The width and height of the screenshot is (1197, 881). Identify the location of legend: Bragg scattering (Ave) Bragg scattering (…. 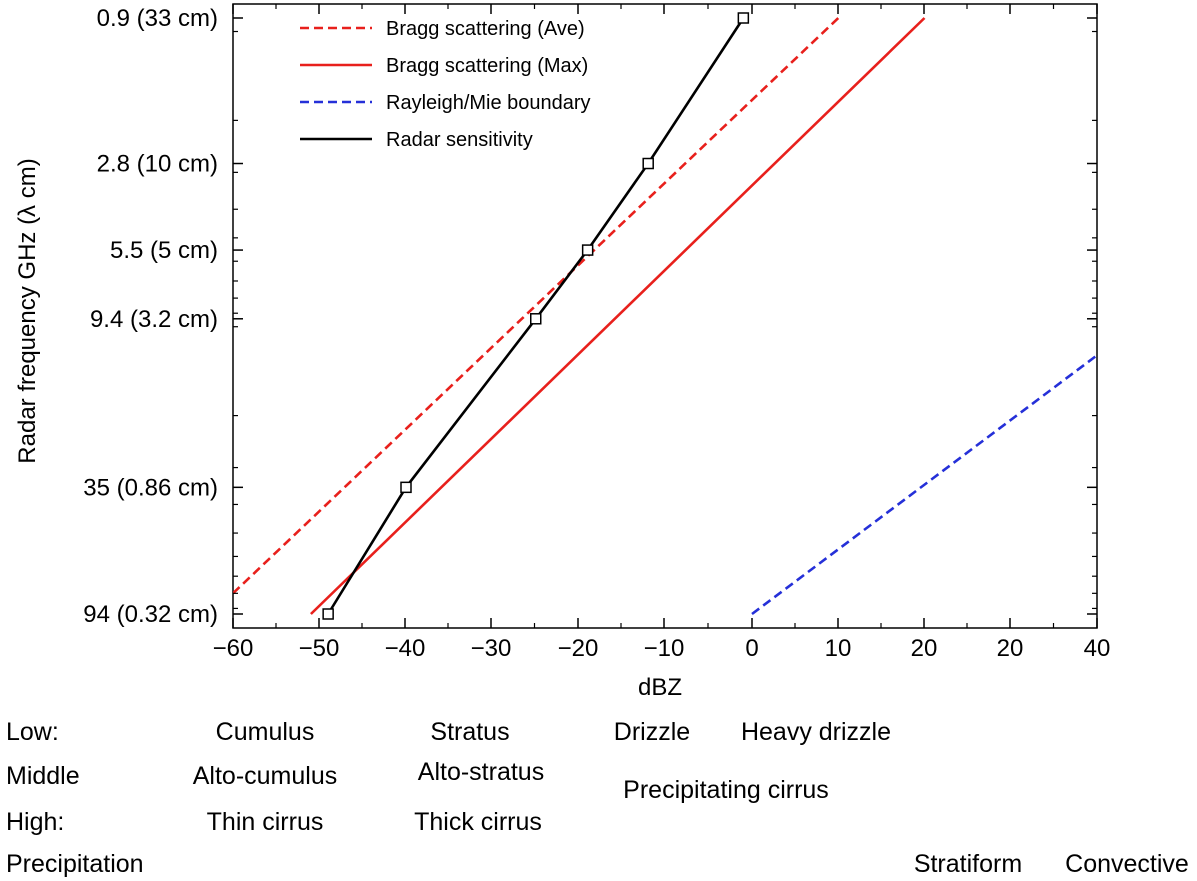
(445, 84).